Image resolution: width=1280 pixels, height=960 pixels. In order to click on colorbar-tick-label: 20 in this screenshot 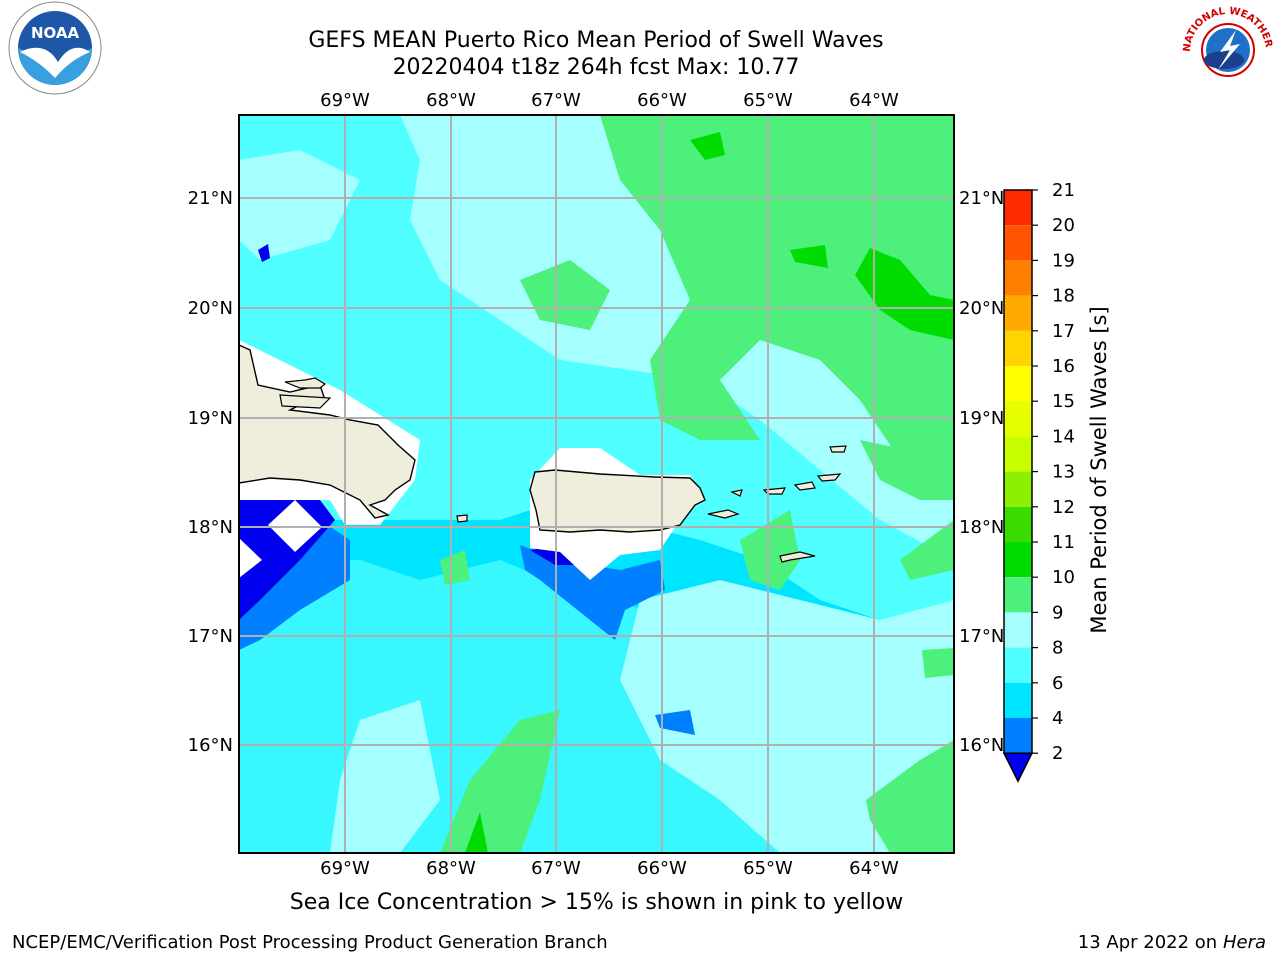, I will do `click(1063, 225)`.